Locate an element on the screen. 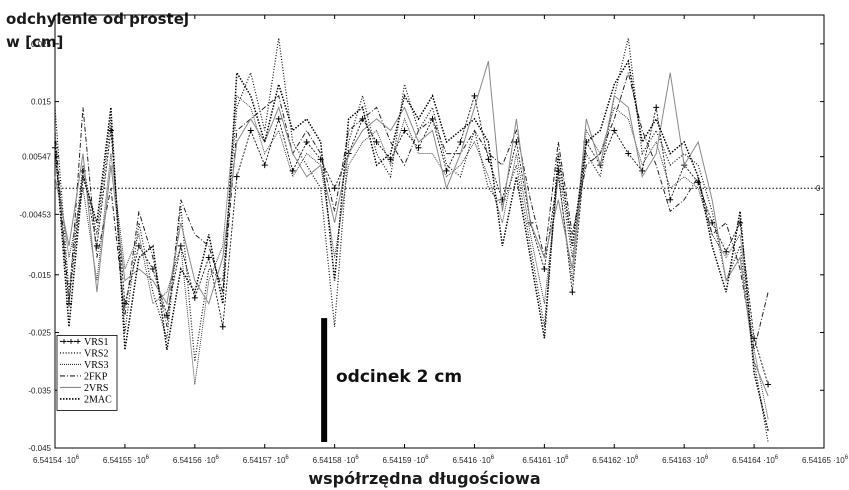  y-tick-label: -0.025 is located at coordinates (39, 333).